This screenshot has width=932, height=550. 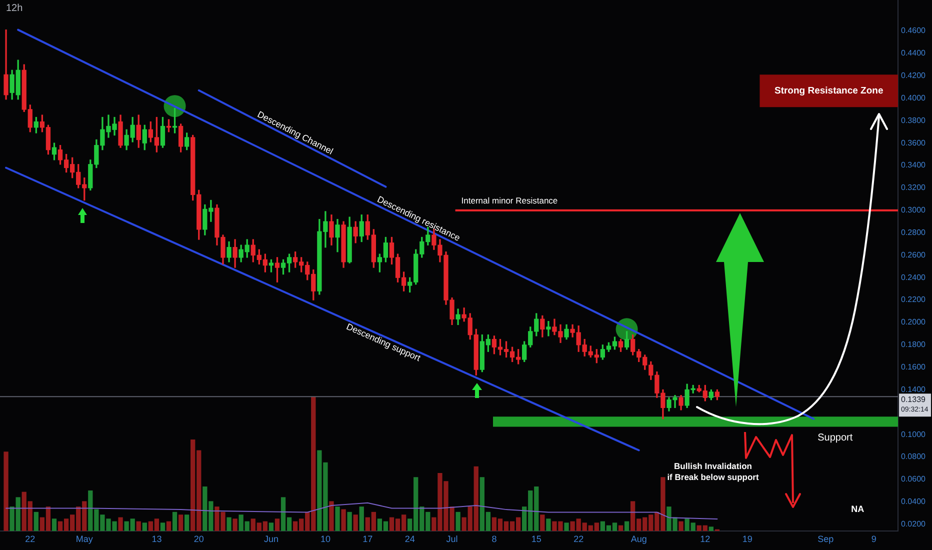 What do you see at coordinates (826, 539) in the screenshot?
I see `x-tick-label: Sep` at bounding box center [826, 539].